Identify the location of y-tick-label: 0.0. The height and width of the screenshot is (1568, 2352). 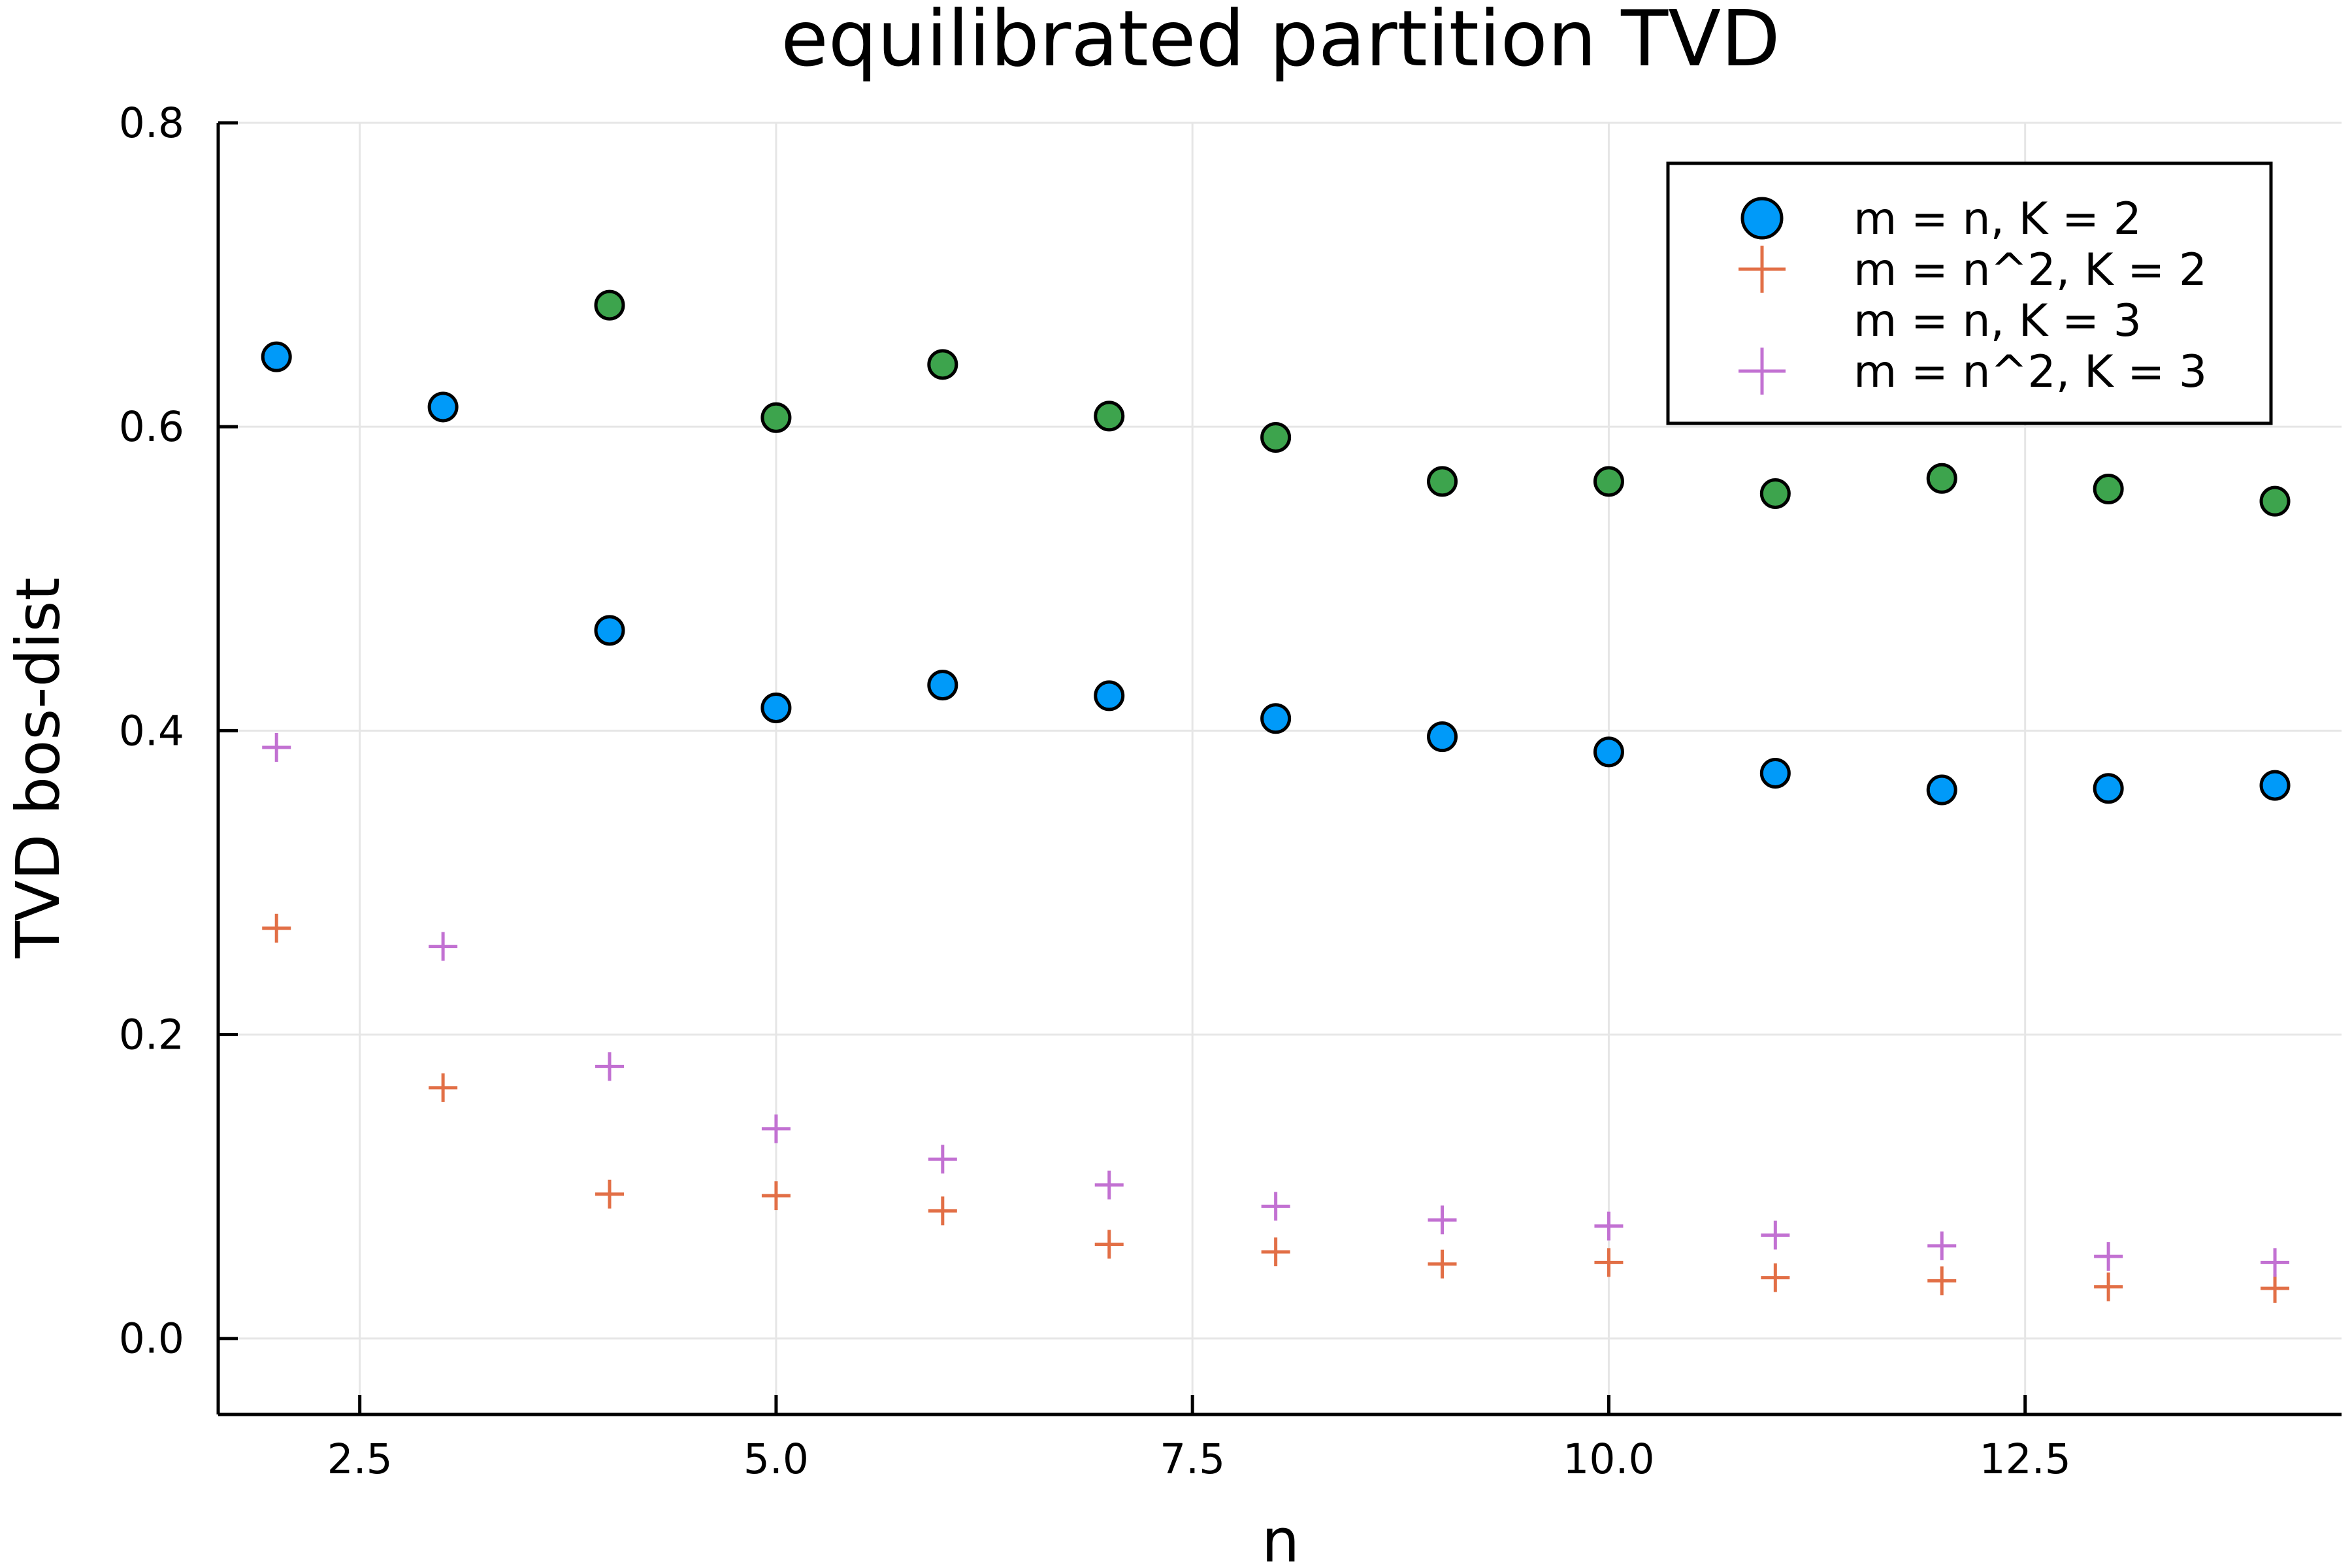
(151, 1339).